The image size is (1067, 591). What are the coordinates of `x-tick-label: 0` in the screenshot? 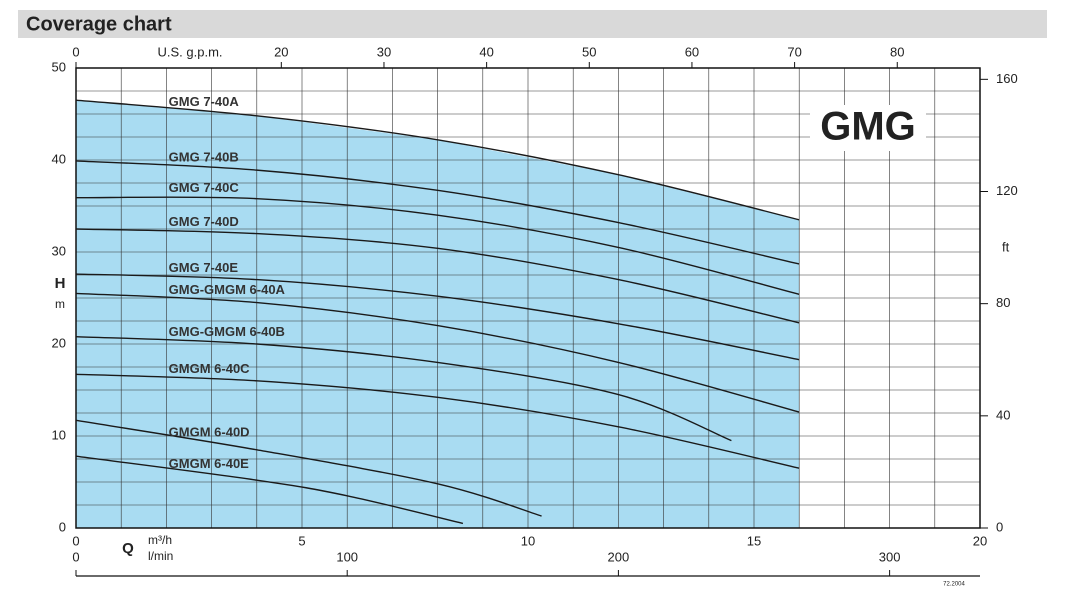 It's located at (75, 540).